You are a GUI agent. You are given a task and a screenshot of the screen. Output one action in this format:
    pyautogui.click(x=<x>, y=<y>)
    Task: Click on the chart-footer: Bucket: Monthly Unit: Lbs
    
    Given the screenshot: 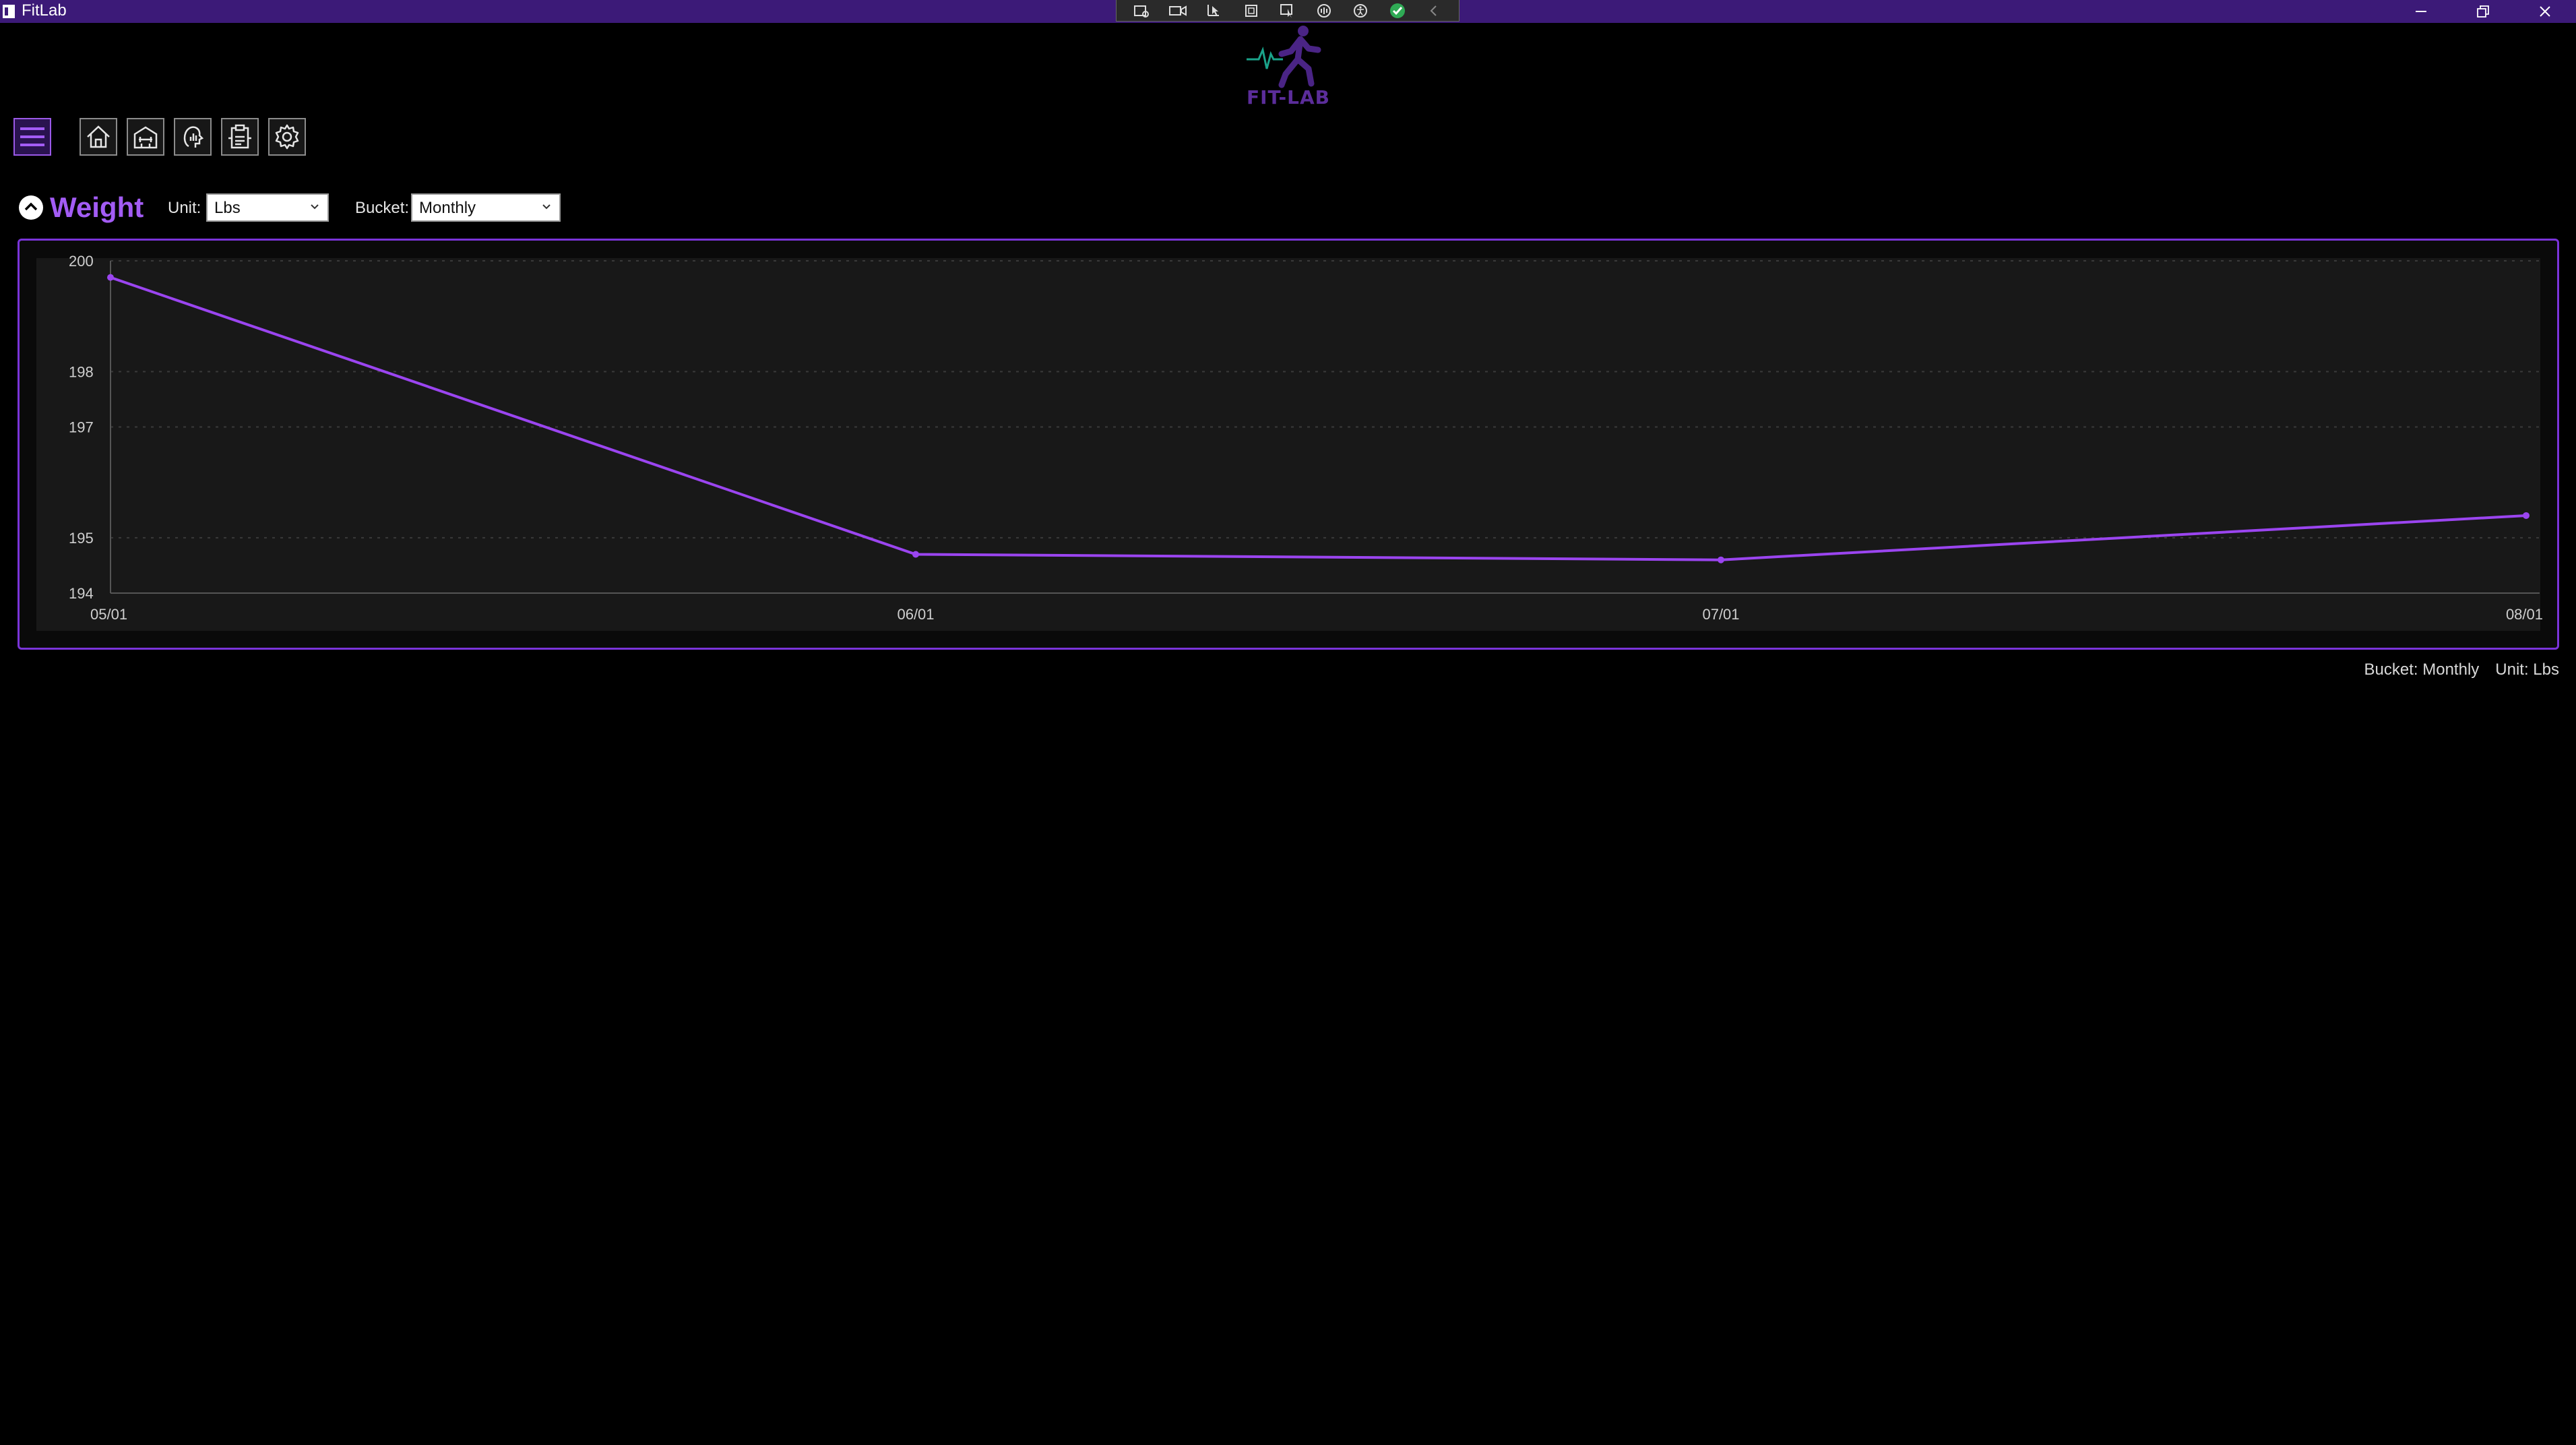 What is the action you would take?
    pyautogui.click(x=2453, y=669)
    